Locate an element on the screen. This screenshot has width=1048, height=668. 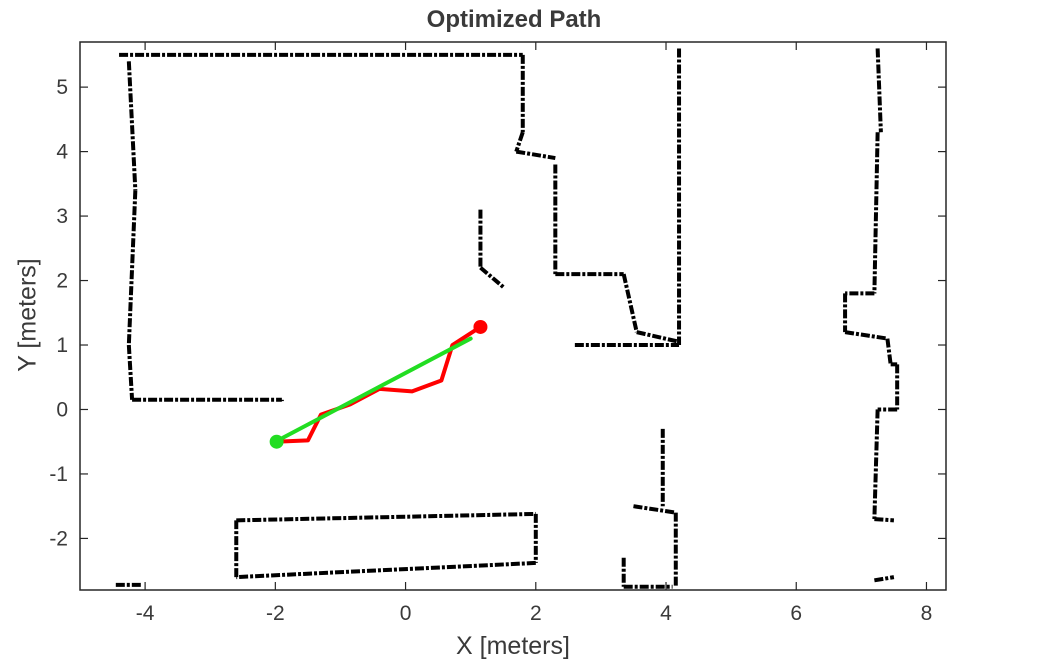
y-tick-label: 2 is located at coordinates (62, 281).